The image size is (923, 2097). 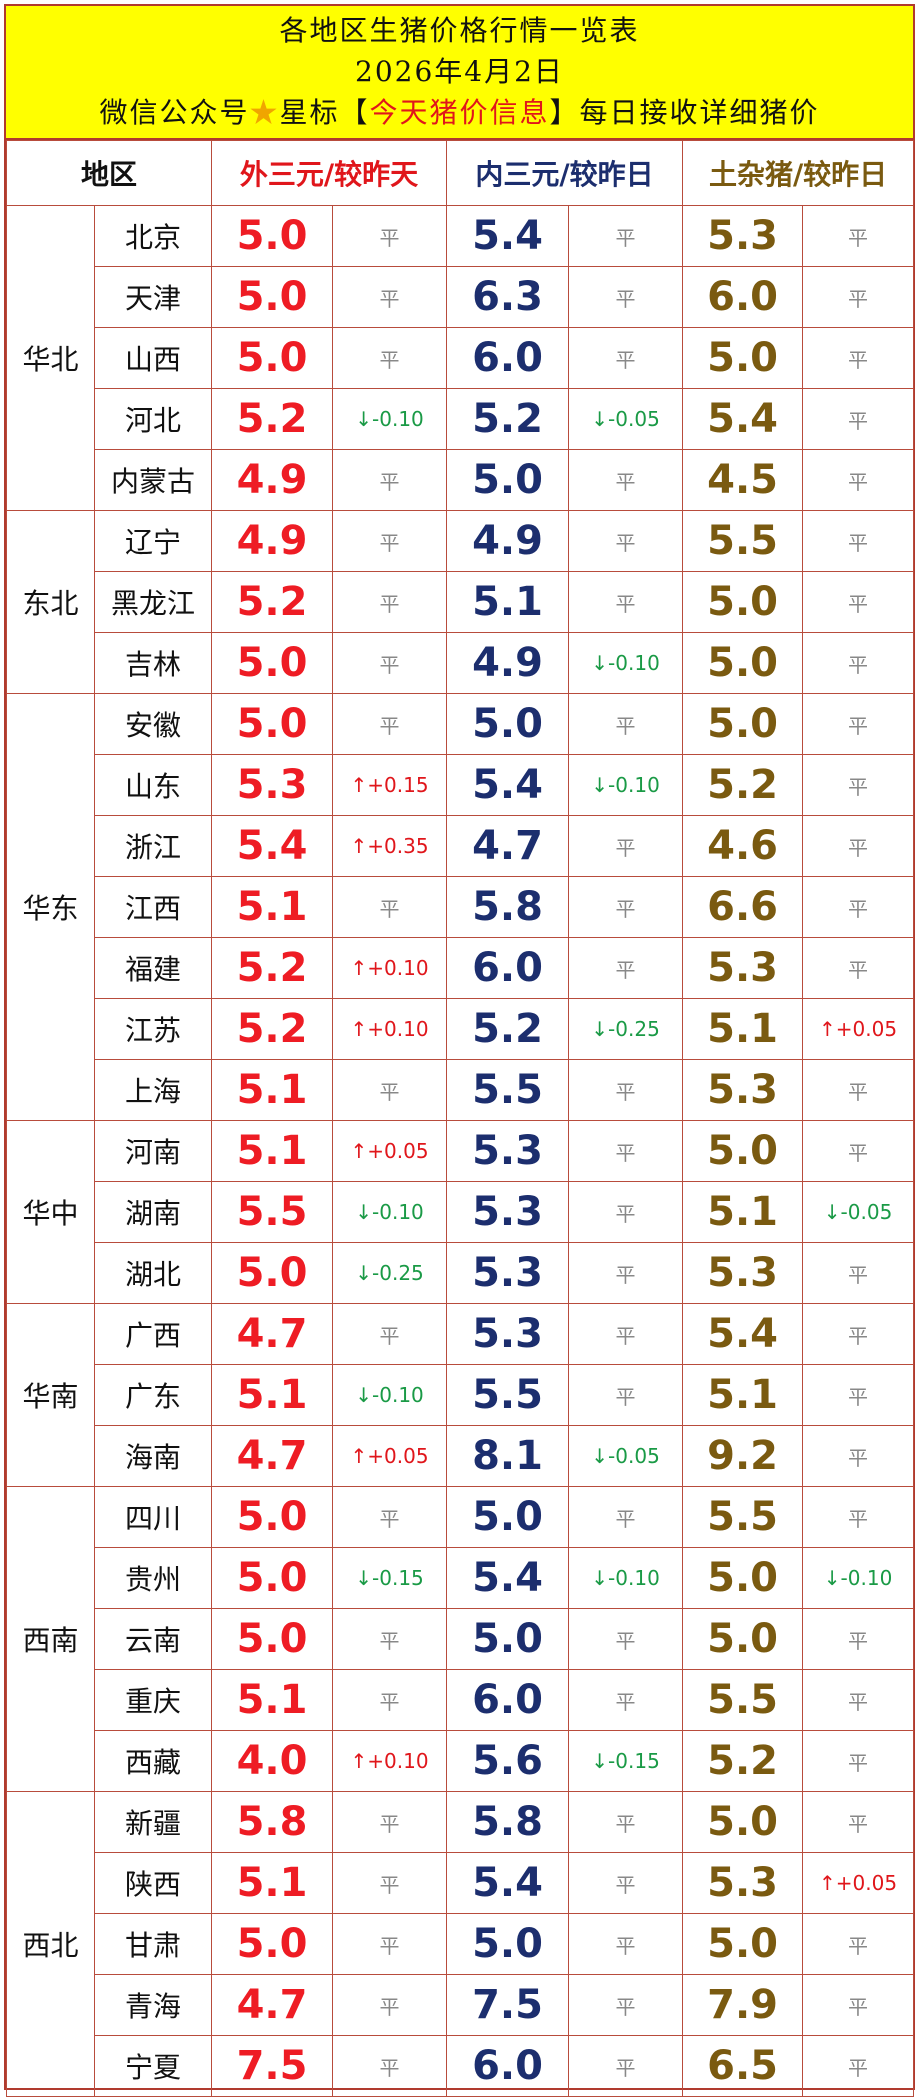 I want to click on column-header-outer: 外三元/较昨天, so click(x=329, y=173).